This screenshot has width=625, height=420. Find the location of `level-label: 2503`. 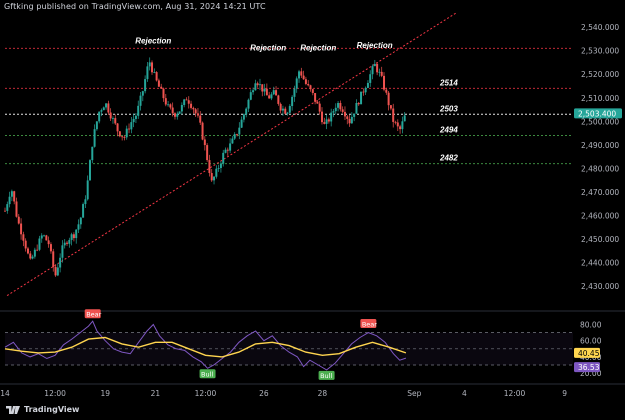

level-label: 2503 is located at coordinates (448, 108).